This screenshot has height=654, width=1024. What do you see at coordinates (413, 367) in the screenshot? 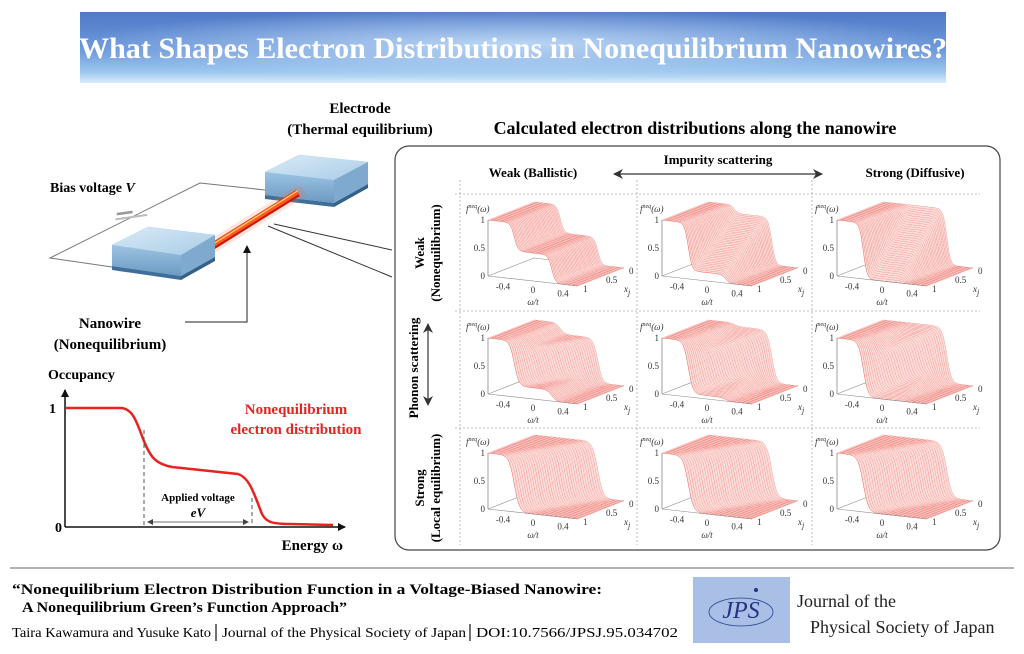
I see `phonon-scattering-label: Phonon scattering` at bounding box center [413, 367].